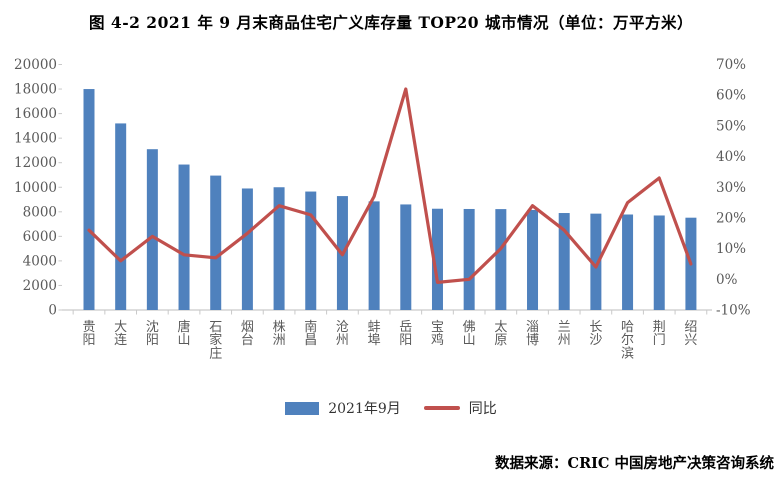 This screenshot has width=782, height=485. Describe the element at coordinates (627, 340) in the screenshot. I see `x-label: 哈尔滨` at that location.